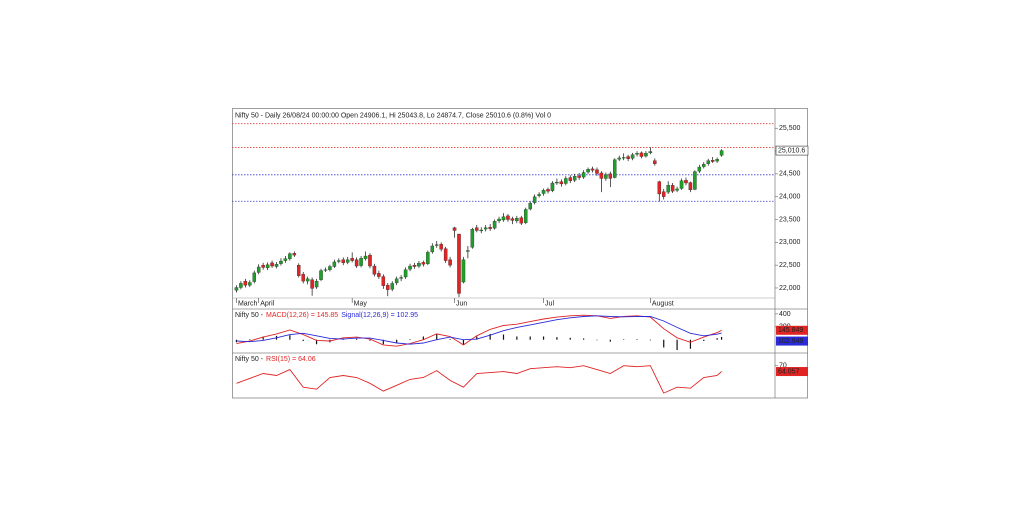  I want to click on value-box: 145.849, so click(792, 330).